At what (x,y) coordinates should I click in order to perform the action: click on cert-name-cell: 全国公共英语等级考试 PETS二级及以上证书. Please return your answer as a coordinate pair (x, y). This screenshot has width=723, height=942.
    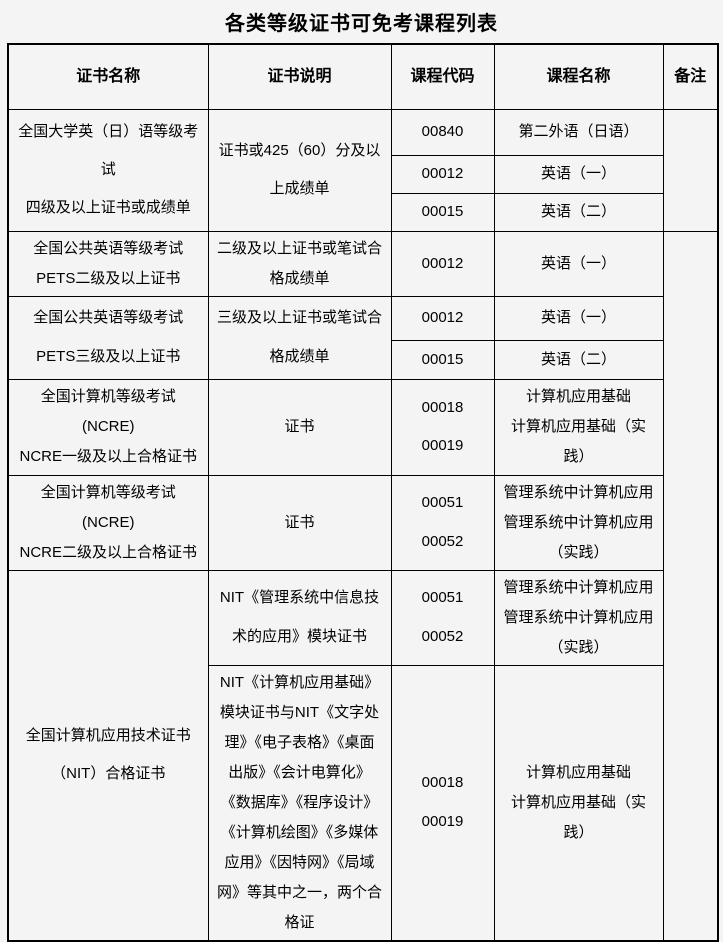
    Looking at the image, I should click on (108, 263).